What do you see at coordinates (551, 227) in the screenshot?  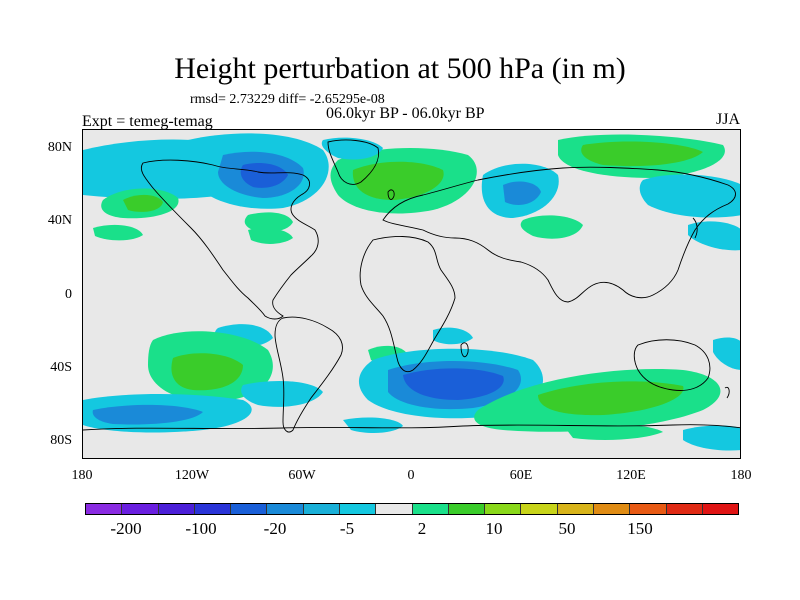 I see `field-asia-pos` at bounding box center [551, 227].